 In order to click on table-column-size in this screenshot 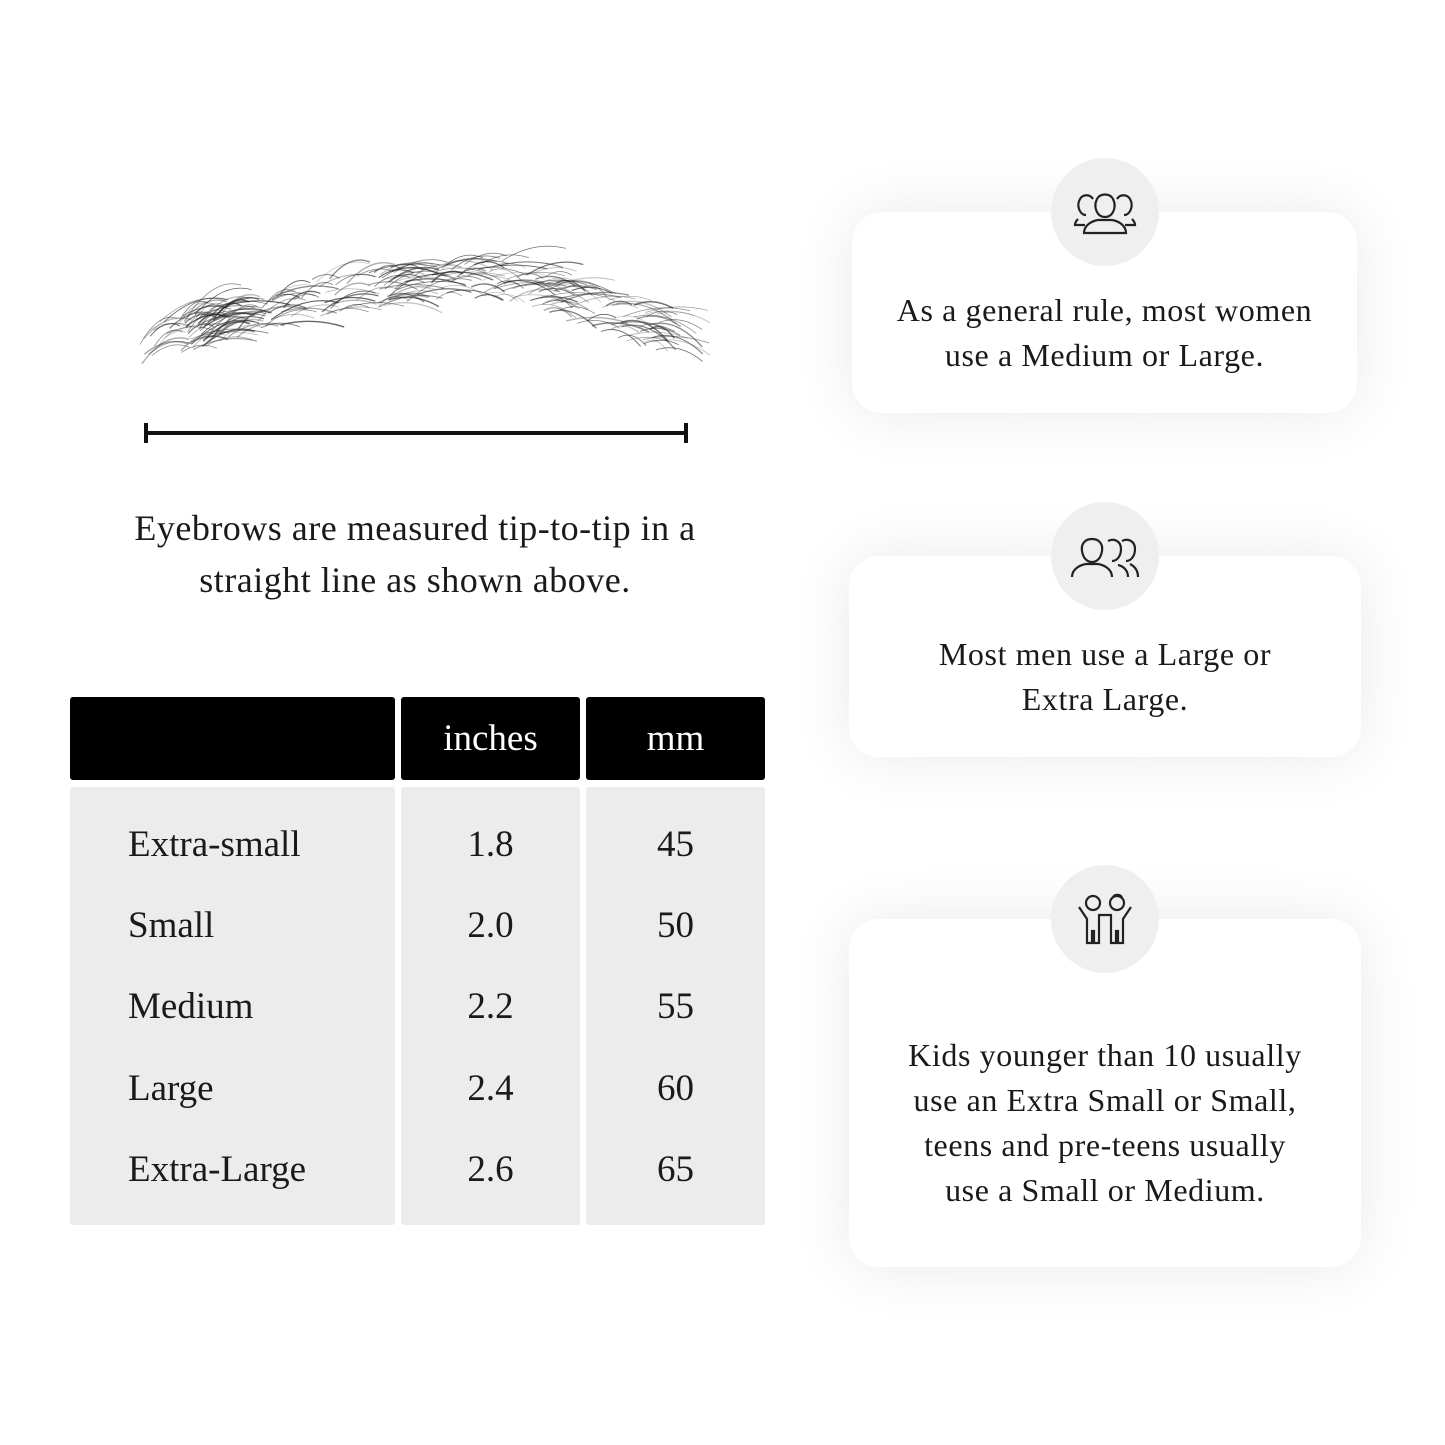, I will do `click(232, 1006)`.